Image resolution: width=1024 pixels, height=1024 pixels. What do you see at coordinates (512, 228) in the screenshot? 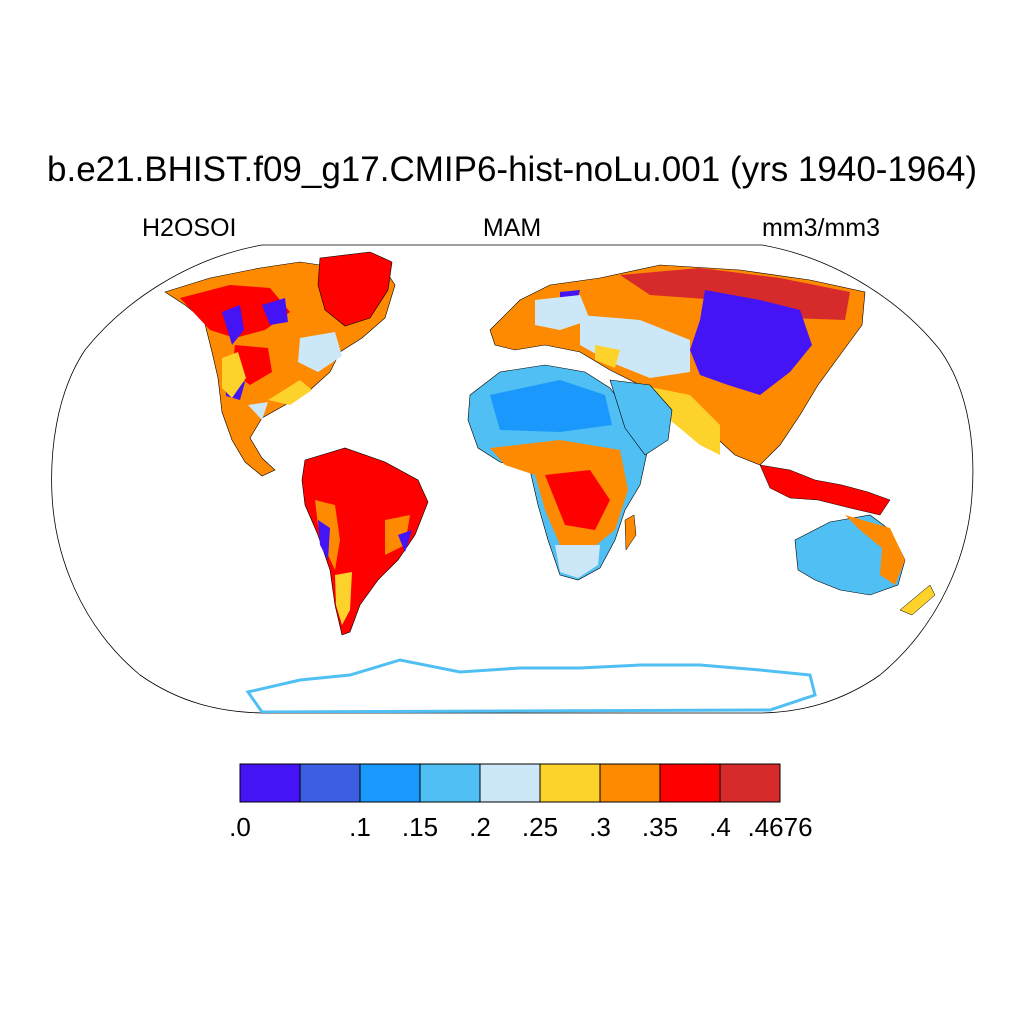
I see `season-label: MAM` at bounding box center [512, 228].